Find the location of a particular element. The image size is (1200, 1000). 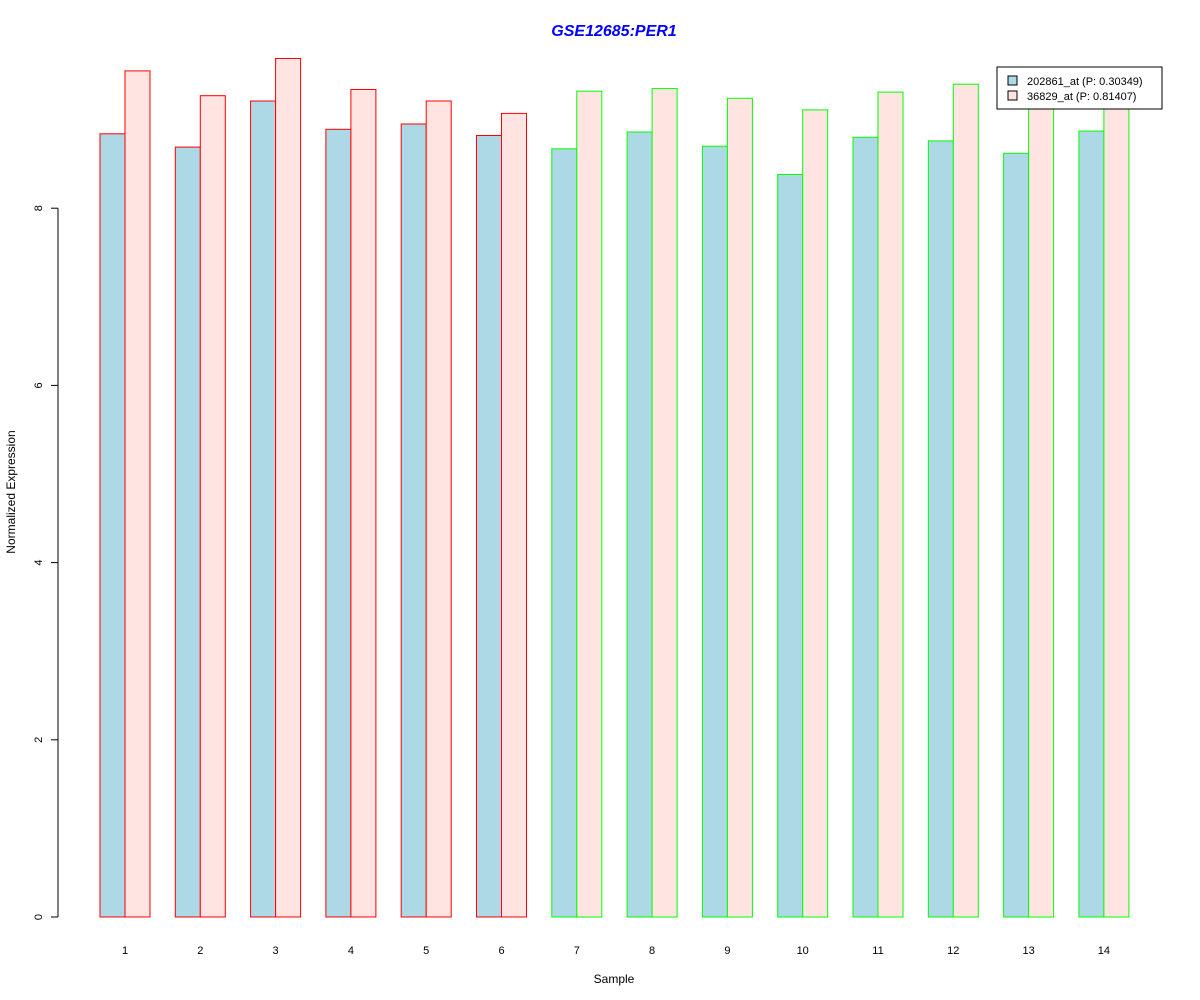

x-tick-label-9: 9 is located at coordinates (727, 951).